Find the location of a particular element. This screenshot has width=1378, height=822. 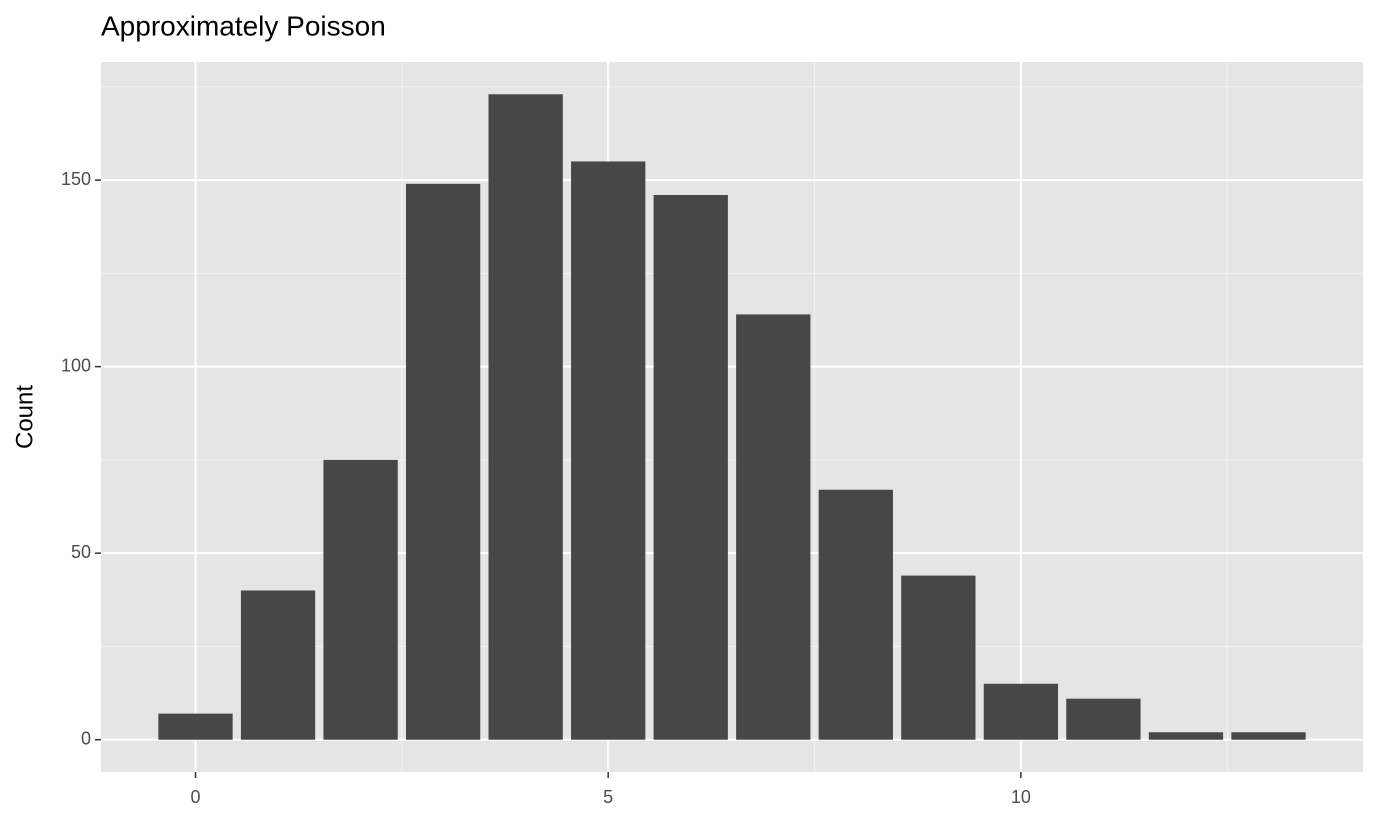

chart-title: Approximately Poisson is located at coordinates (243, 25).